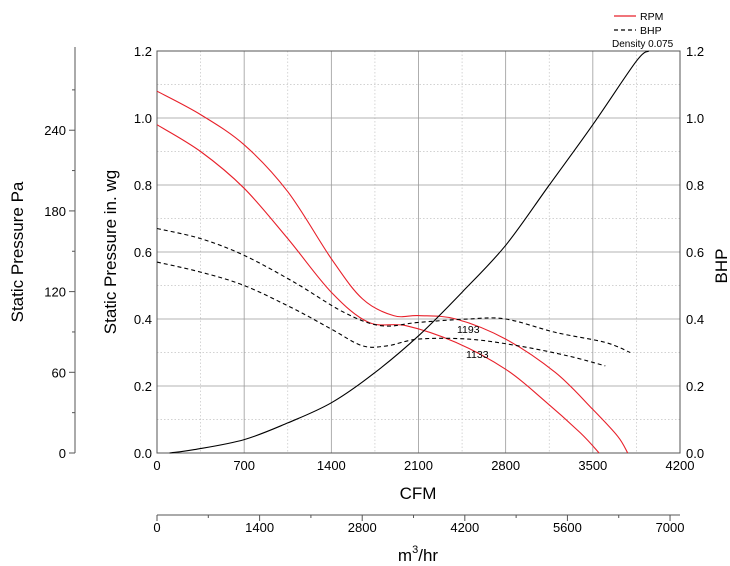  What do you see at coordinates (695, 185) in the screenshot?
I see `y-right-tick-label: 0.8` at bounding box center [695, 185].